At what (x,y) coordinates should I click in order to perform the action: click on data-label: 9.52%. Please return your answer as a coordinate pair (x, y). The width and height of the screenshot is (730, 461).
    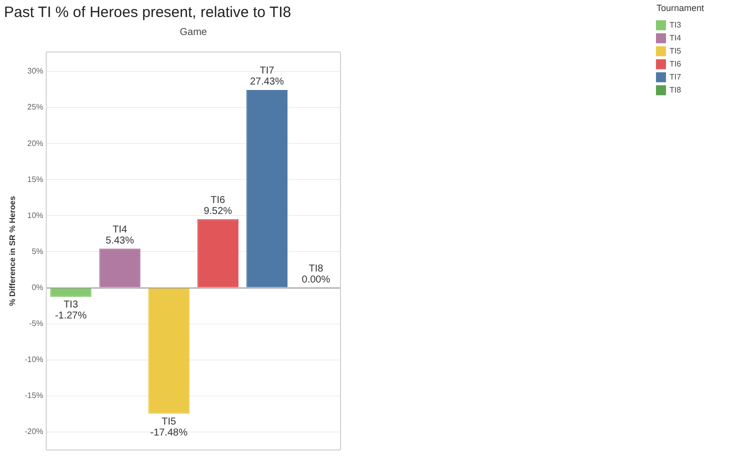
    Looking at the image, I should click on (218, 211).